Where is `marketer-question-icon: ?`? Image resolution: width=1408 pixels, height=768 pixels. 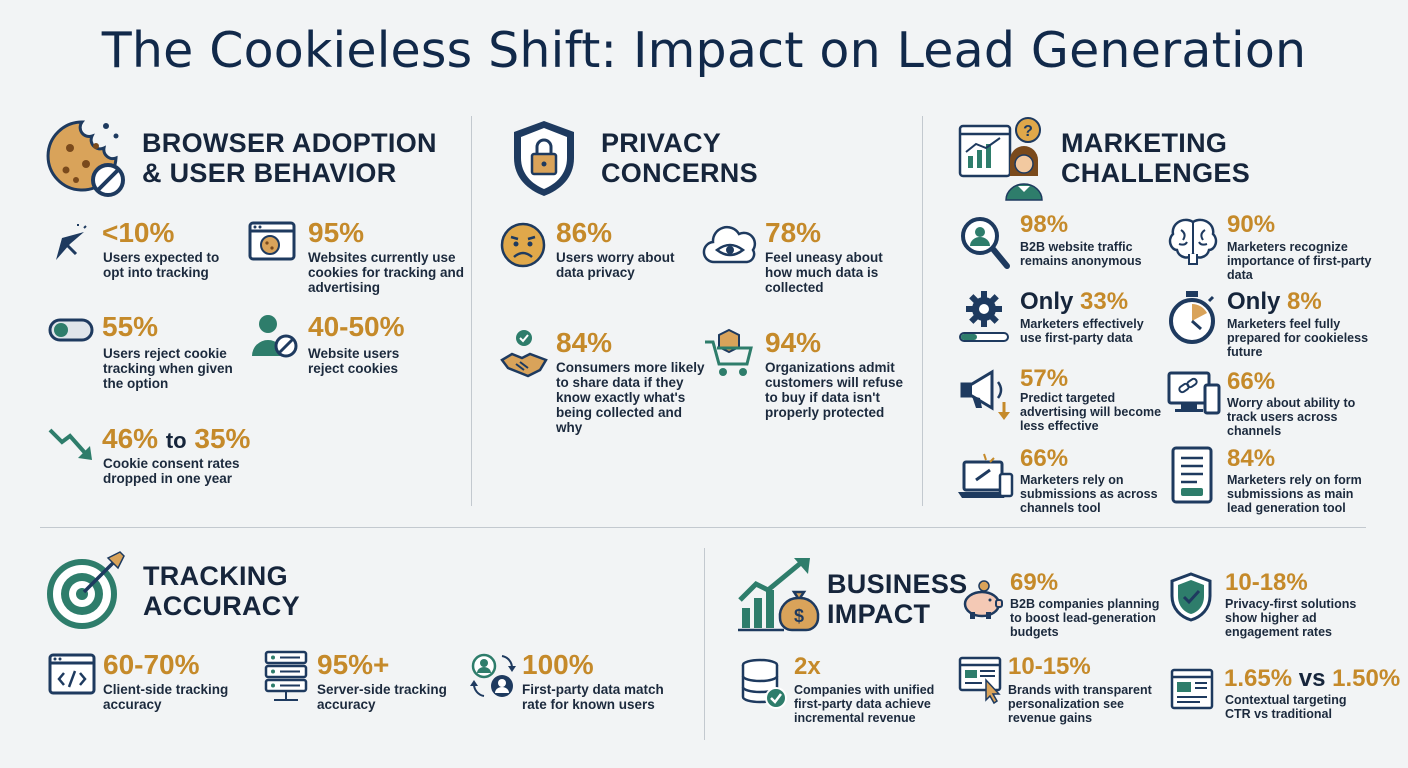
marketer-question-icon: ? is located at coordinates (1002, 158).